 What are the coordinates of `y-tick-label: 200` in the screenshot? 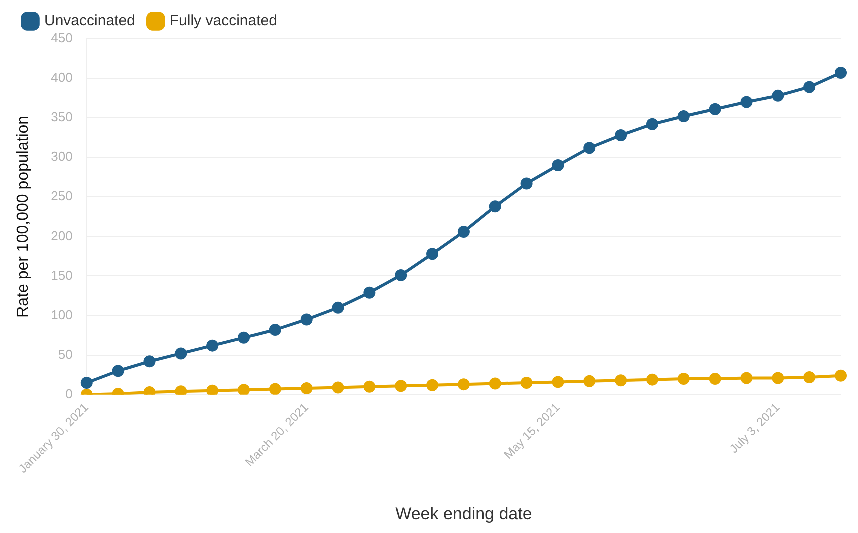 It's located at (62, 236).